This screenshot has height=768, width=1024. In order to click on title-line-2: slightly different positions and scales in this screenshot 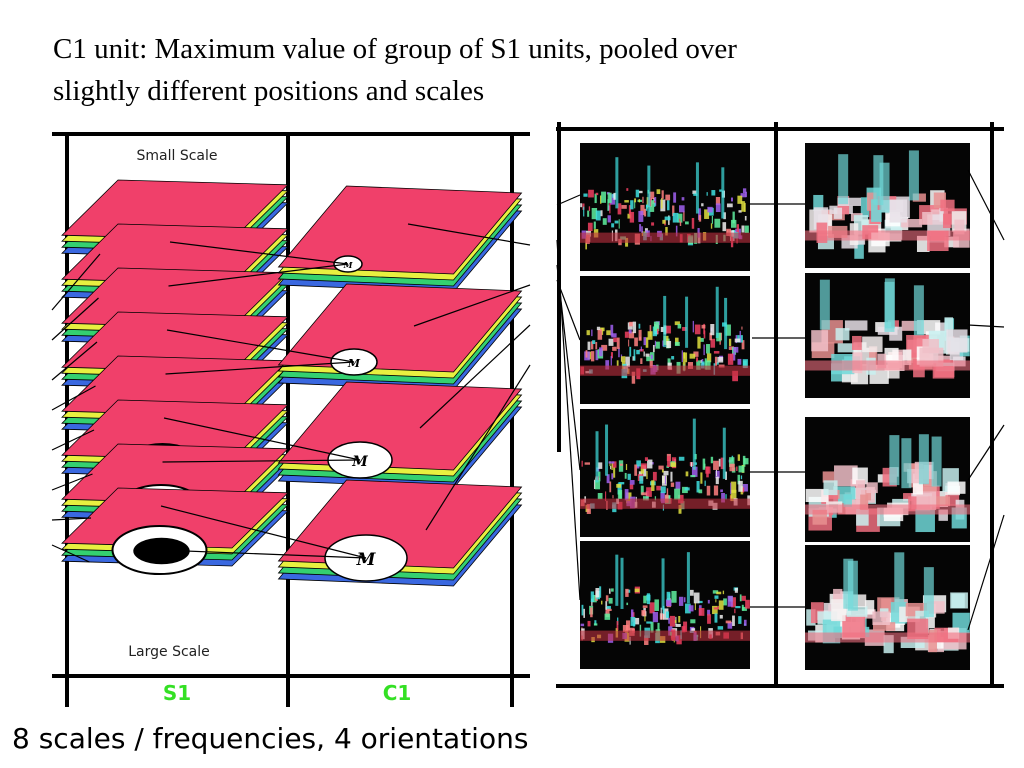, I will do `click(269, 91)`.